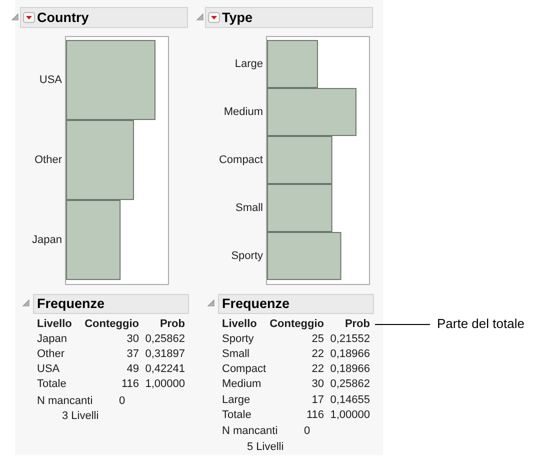 Image resolution: width=547 pixels, height=459 pixels. What do you see at coordinates (240, 160) in the screenshot?
I see `y-tick-label: Compact` at bounding box center [240, 160].